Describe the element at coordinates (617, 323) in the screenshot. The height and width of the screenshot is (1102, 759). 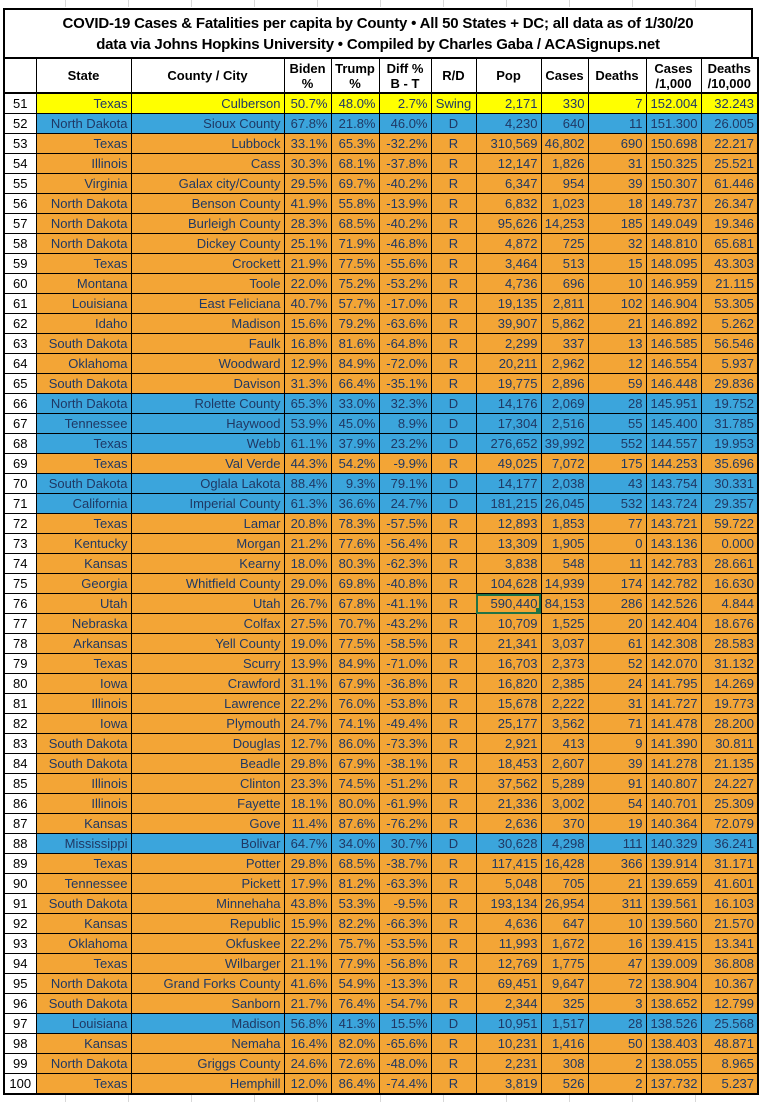
I see `cell-deaths: 21` at that location.